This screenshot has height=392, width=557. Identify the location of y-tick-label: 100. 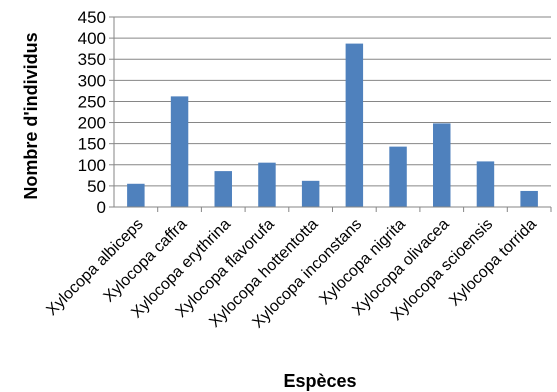
(92, 165).